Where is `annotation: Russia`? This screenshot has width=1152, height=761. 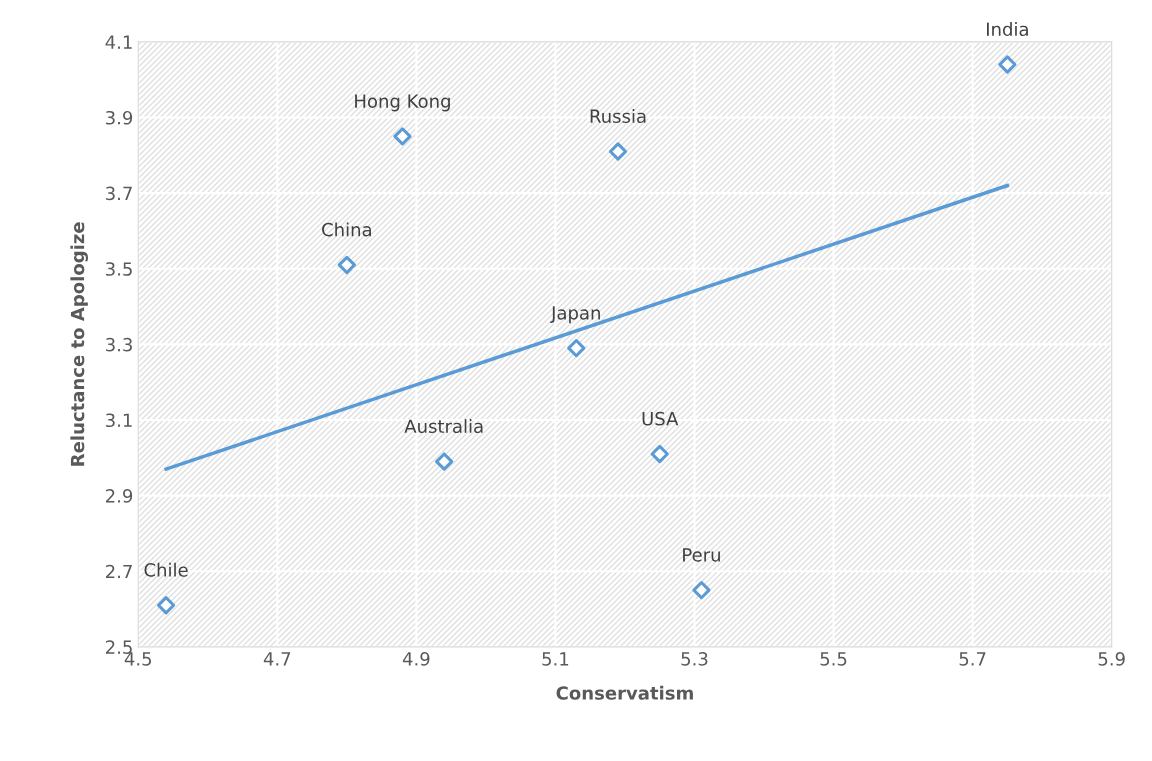 annotation: Russia is located at coordinates (618, 116).